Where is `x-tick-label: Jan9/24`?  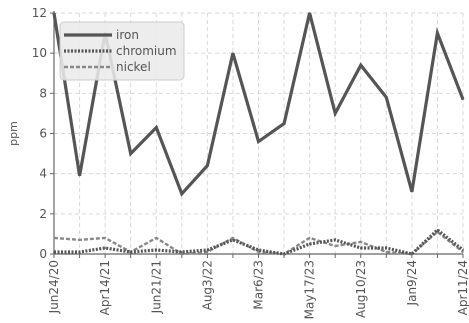
x-tick-label: Jan9/24 is located at coordinates (412, 283).